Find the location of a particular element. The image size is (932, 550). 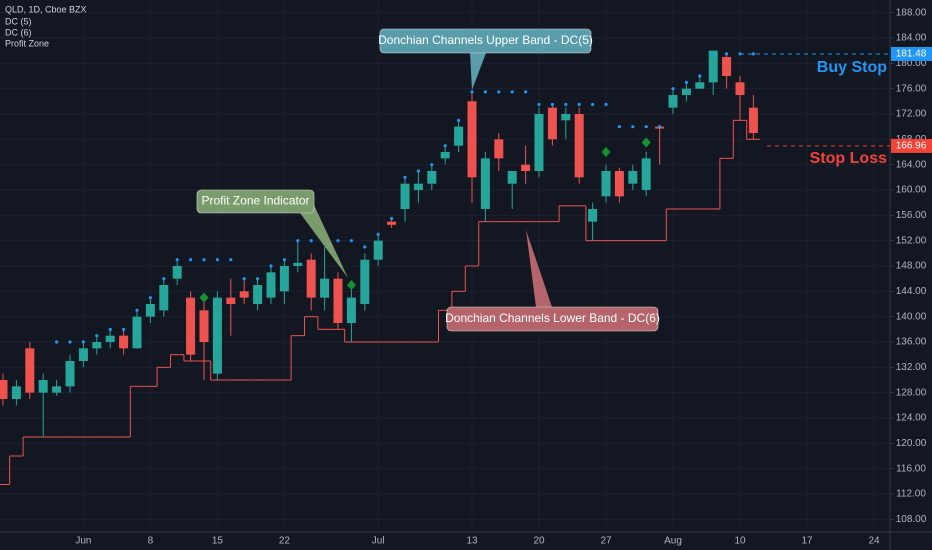

y-tick-label: 128.00 is located at coordinates (911, 392).